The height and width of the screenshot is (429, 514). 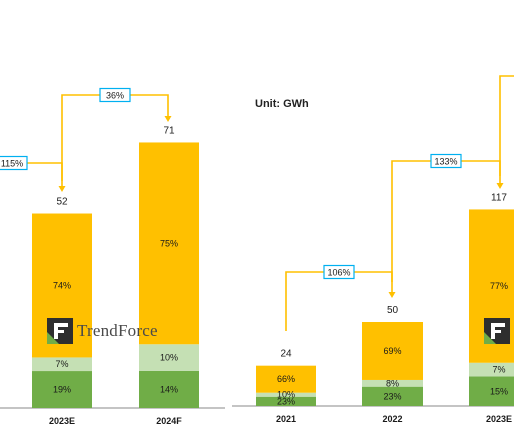 I want to click on growth-callout-1-0-text: 106%, so click(x=338, y=273).